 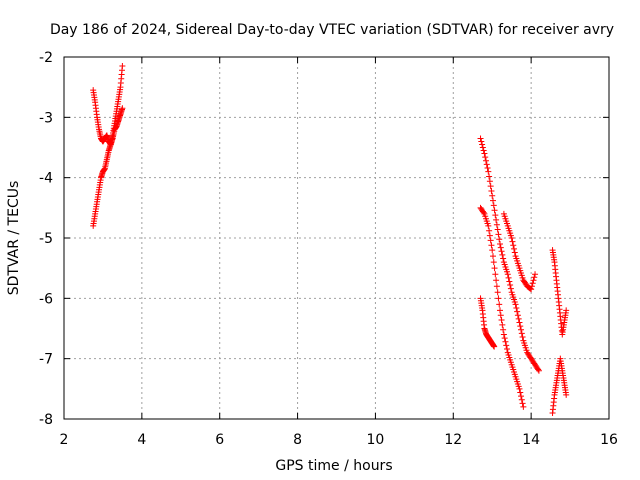 What do you see at coordinates (46, 299) in the screenshot?
I see `y-tick-label: -6` at bounding box center [46, 299].